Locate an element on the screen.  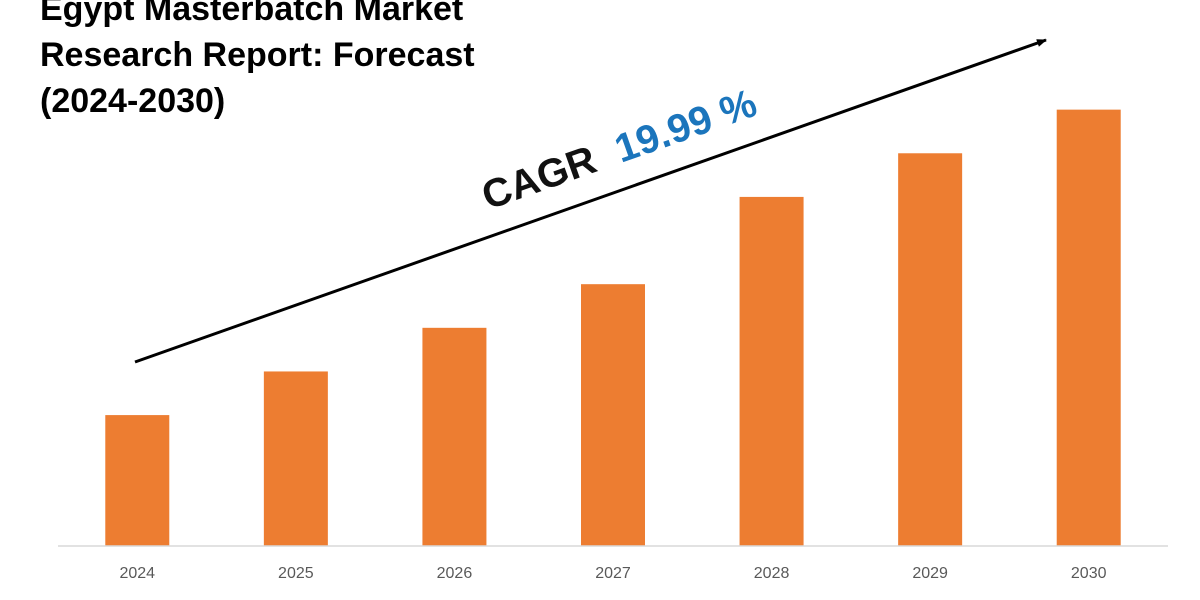
bar-2027 is located at coordinates (613, 415).